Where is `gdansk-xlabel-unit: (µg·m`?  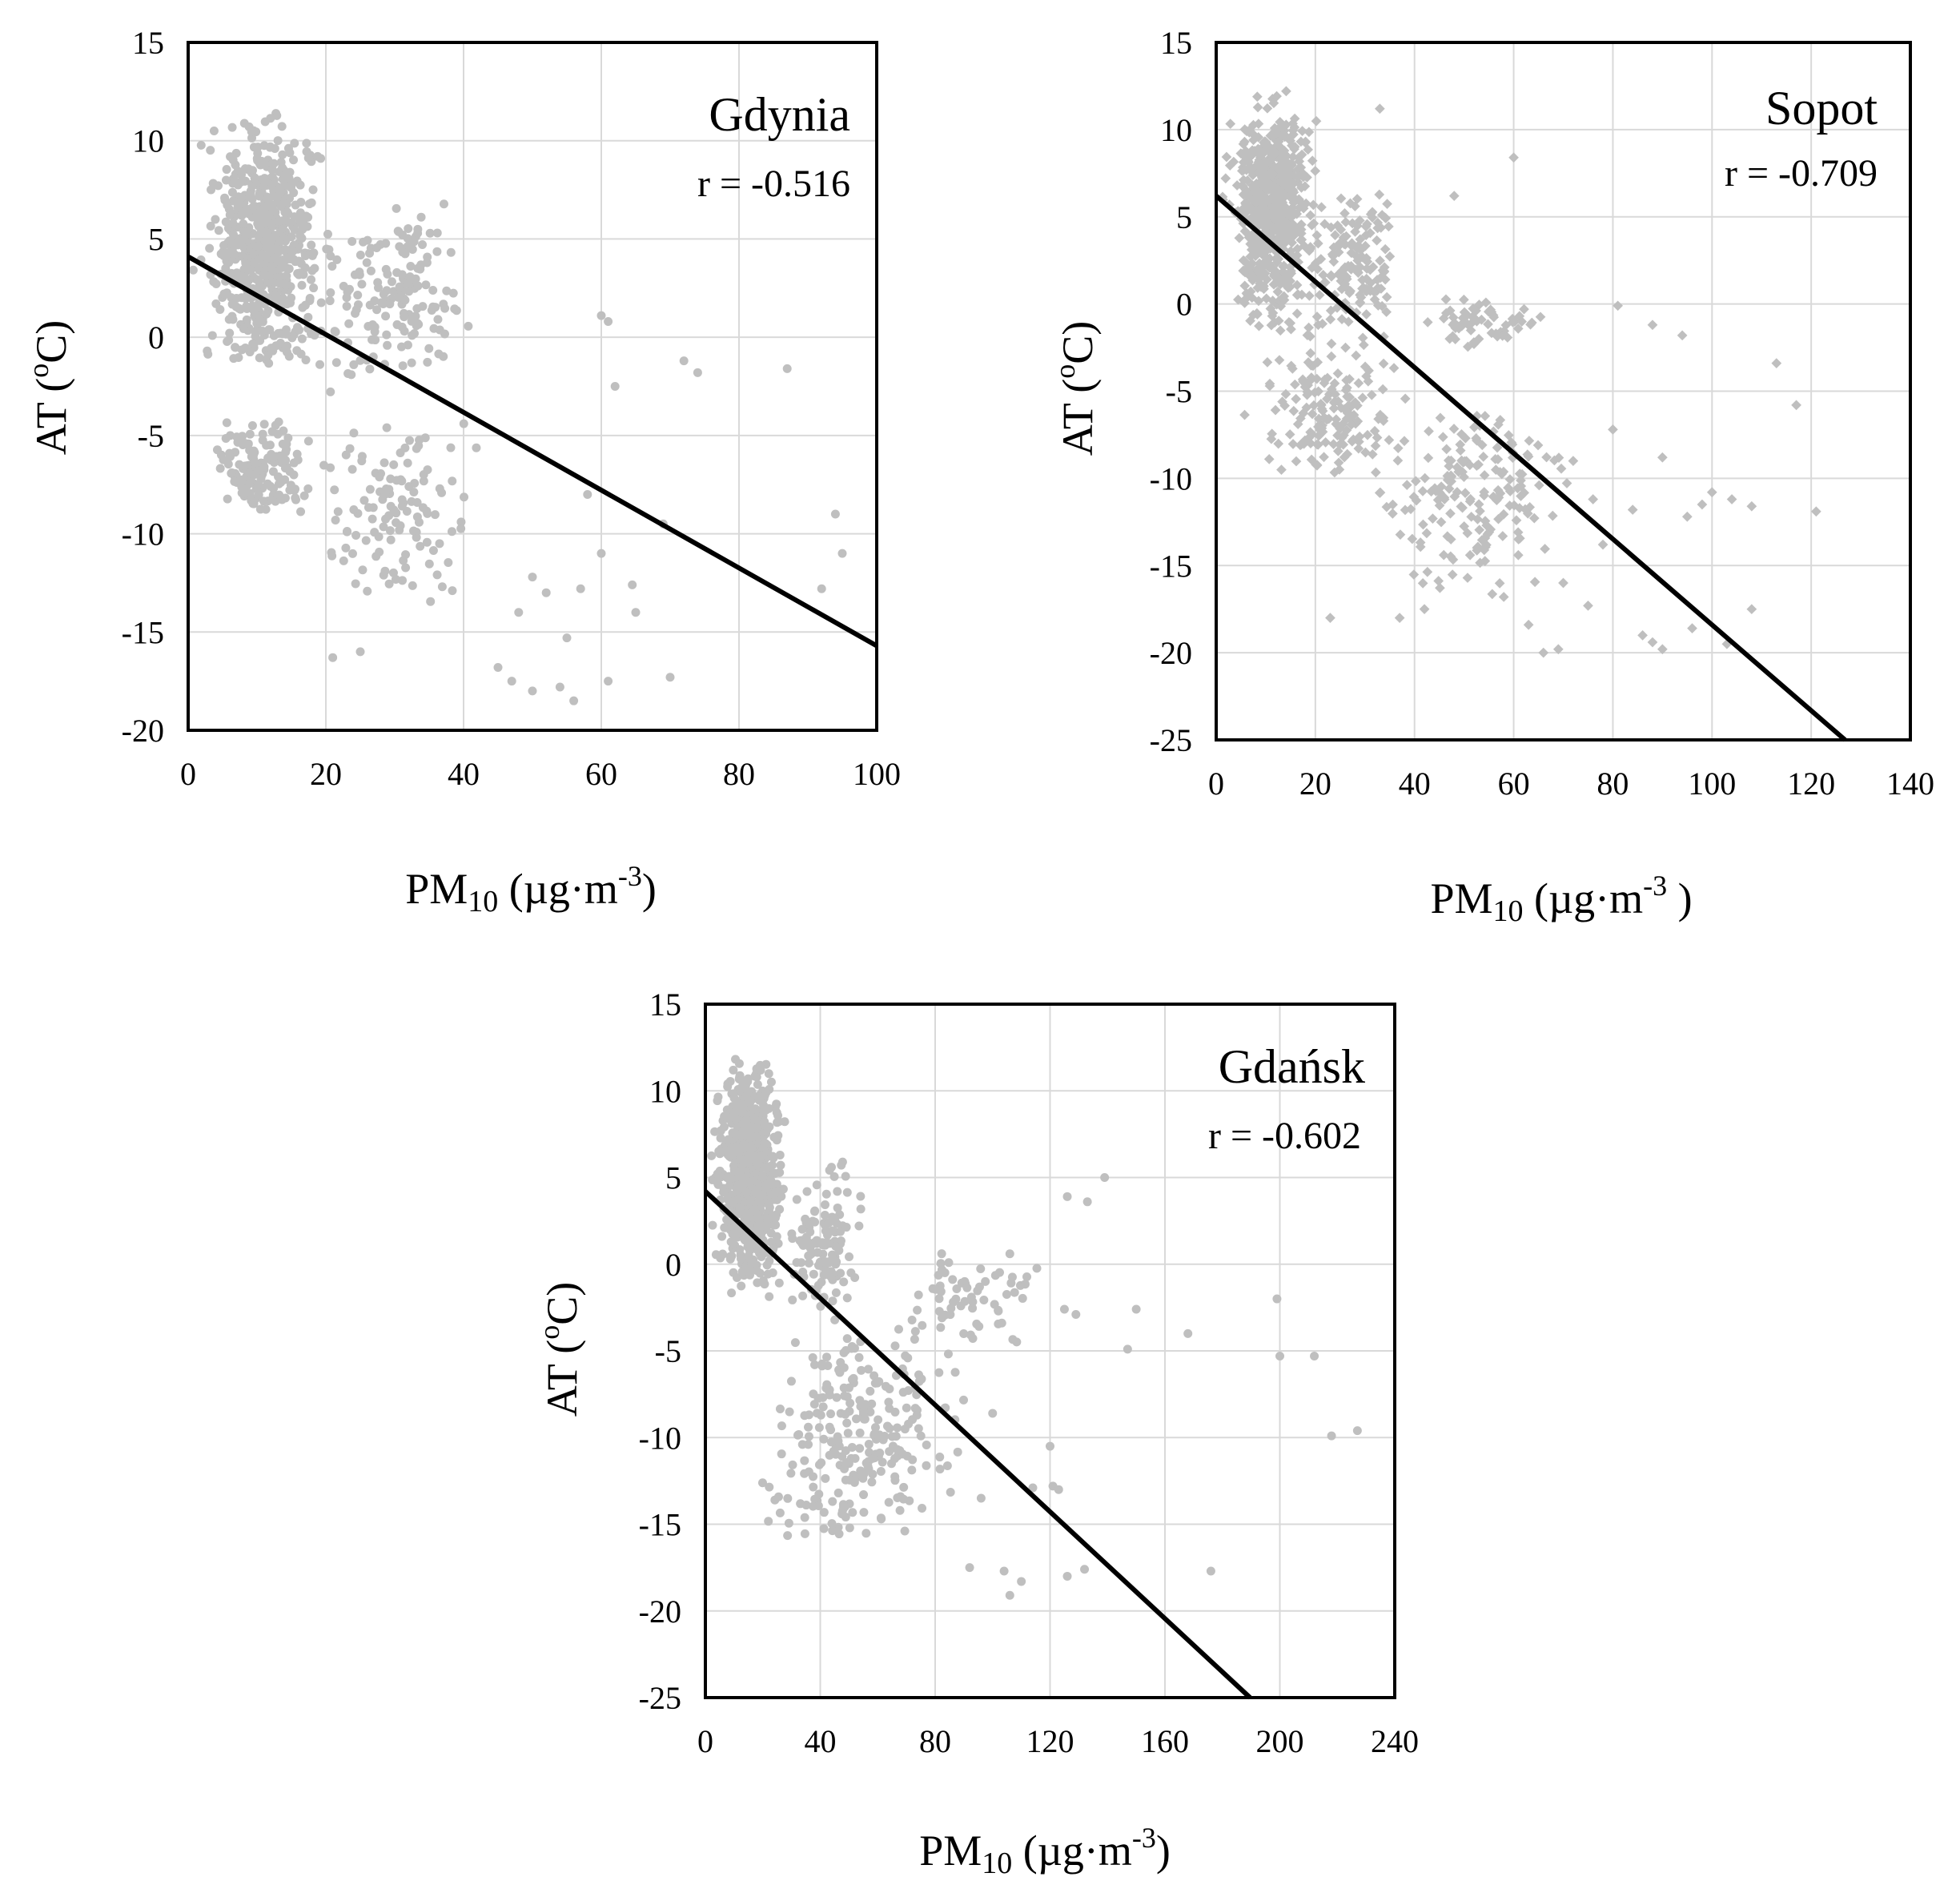 gdansk-xlabel-unit: (µg·m is located at coordinates (1072, 1851).